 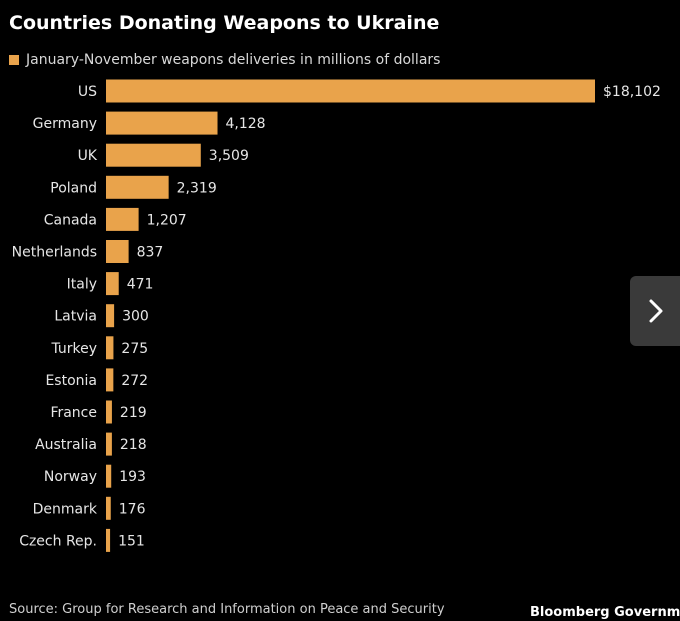 I want to click on chart-title: Countries Donating Weapons to Ukraine, so click(x=224, y=23).